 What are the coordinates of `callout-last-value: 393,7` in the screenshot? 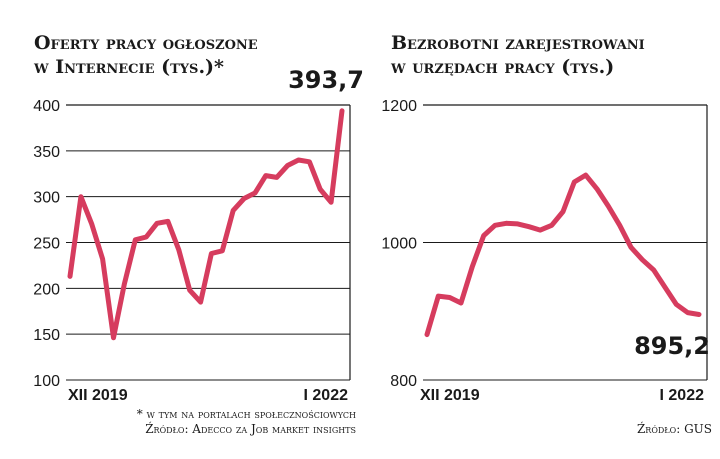 It's located at (326, 80).